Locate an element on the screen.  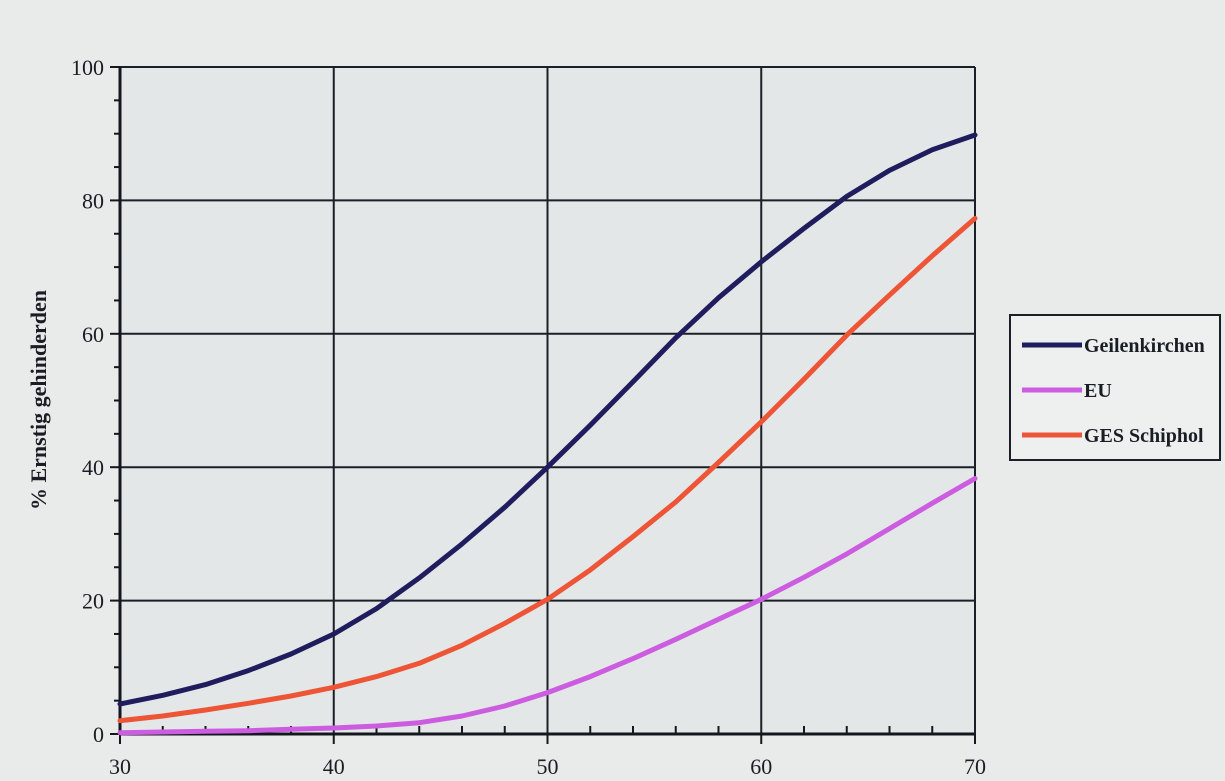
legend: Geilenkirchen EU GES Schiphol is located at coordinates (1115, 387).